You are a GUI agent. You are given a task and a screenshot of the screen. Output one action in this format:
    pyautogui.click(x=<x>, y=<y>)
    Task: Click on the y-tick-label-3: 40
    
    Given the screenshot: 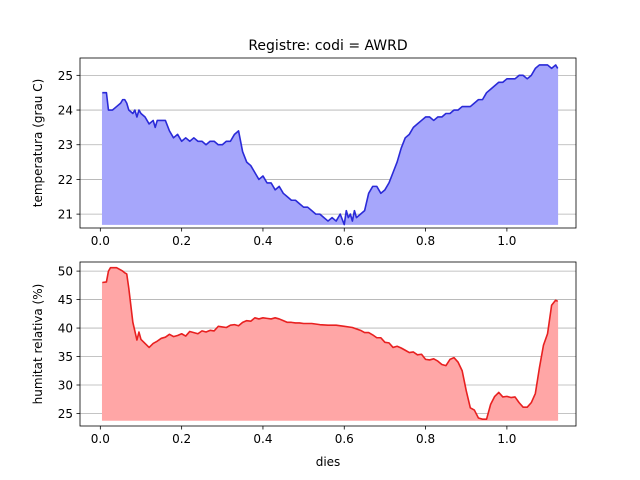 What is the action you would take?
    pyautogui.click(x=65, y=329)
    